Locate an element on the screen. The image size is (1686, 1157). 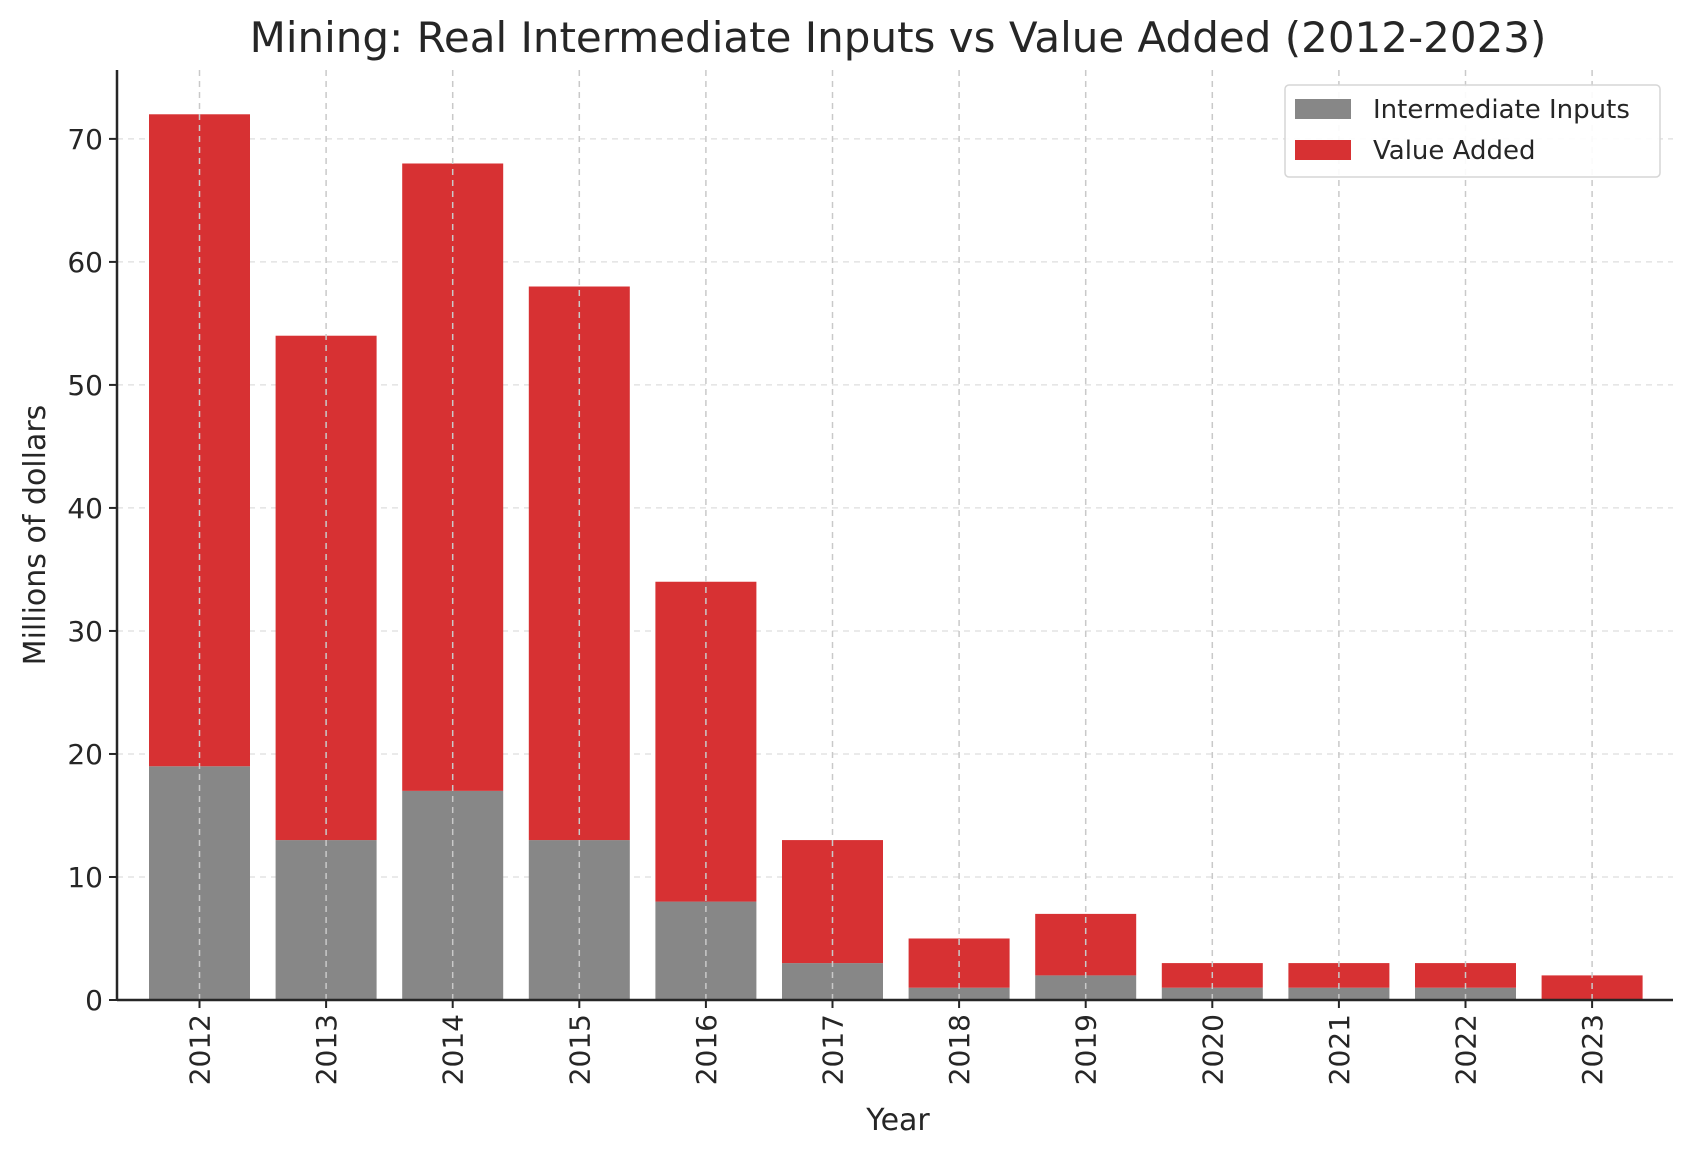
y-tick-label: 50 is located at coordinates (85, 385).